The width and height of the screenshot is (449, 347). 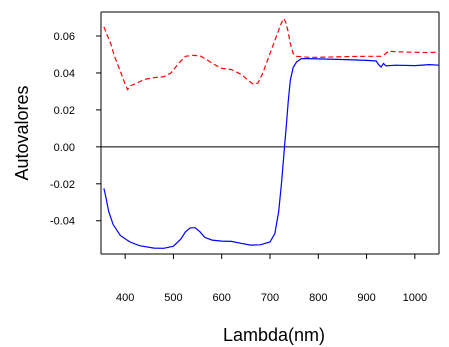 What do you see at coordinates (64, 74) in the screenshot?
I see `y-tick-label: 0.04` at bounding box center [64, 74].